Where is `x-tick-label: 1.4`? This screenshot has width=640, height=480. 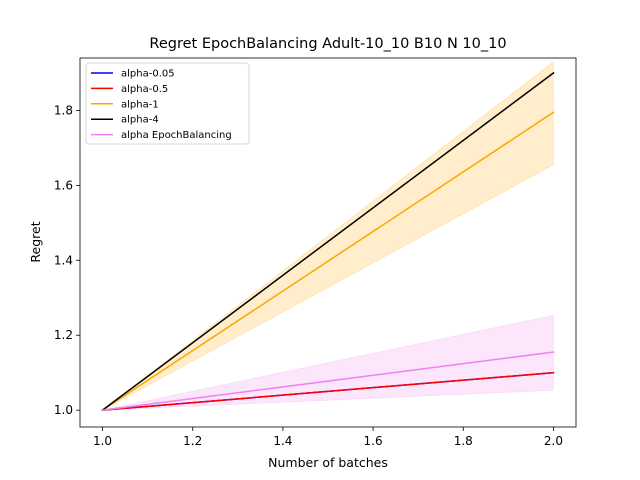 x-tick-label: 1.4 is located at coordinates (282, 441).